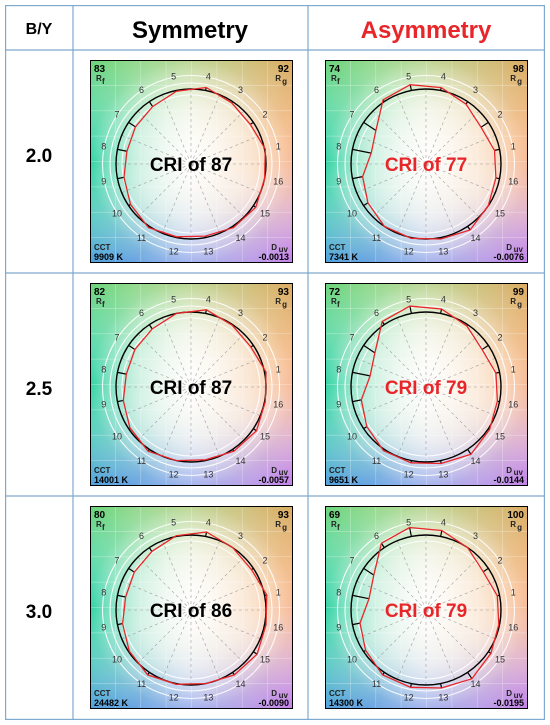  Describe the element at coordinates (508, 703) in the screenshot. I see `duv-value: -0.0195` at that location.